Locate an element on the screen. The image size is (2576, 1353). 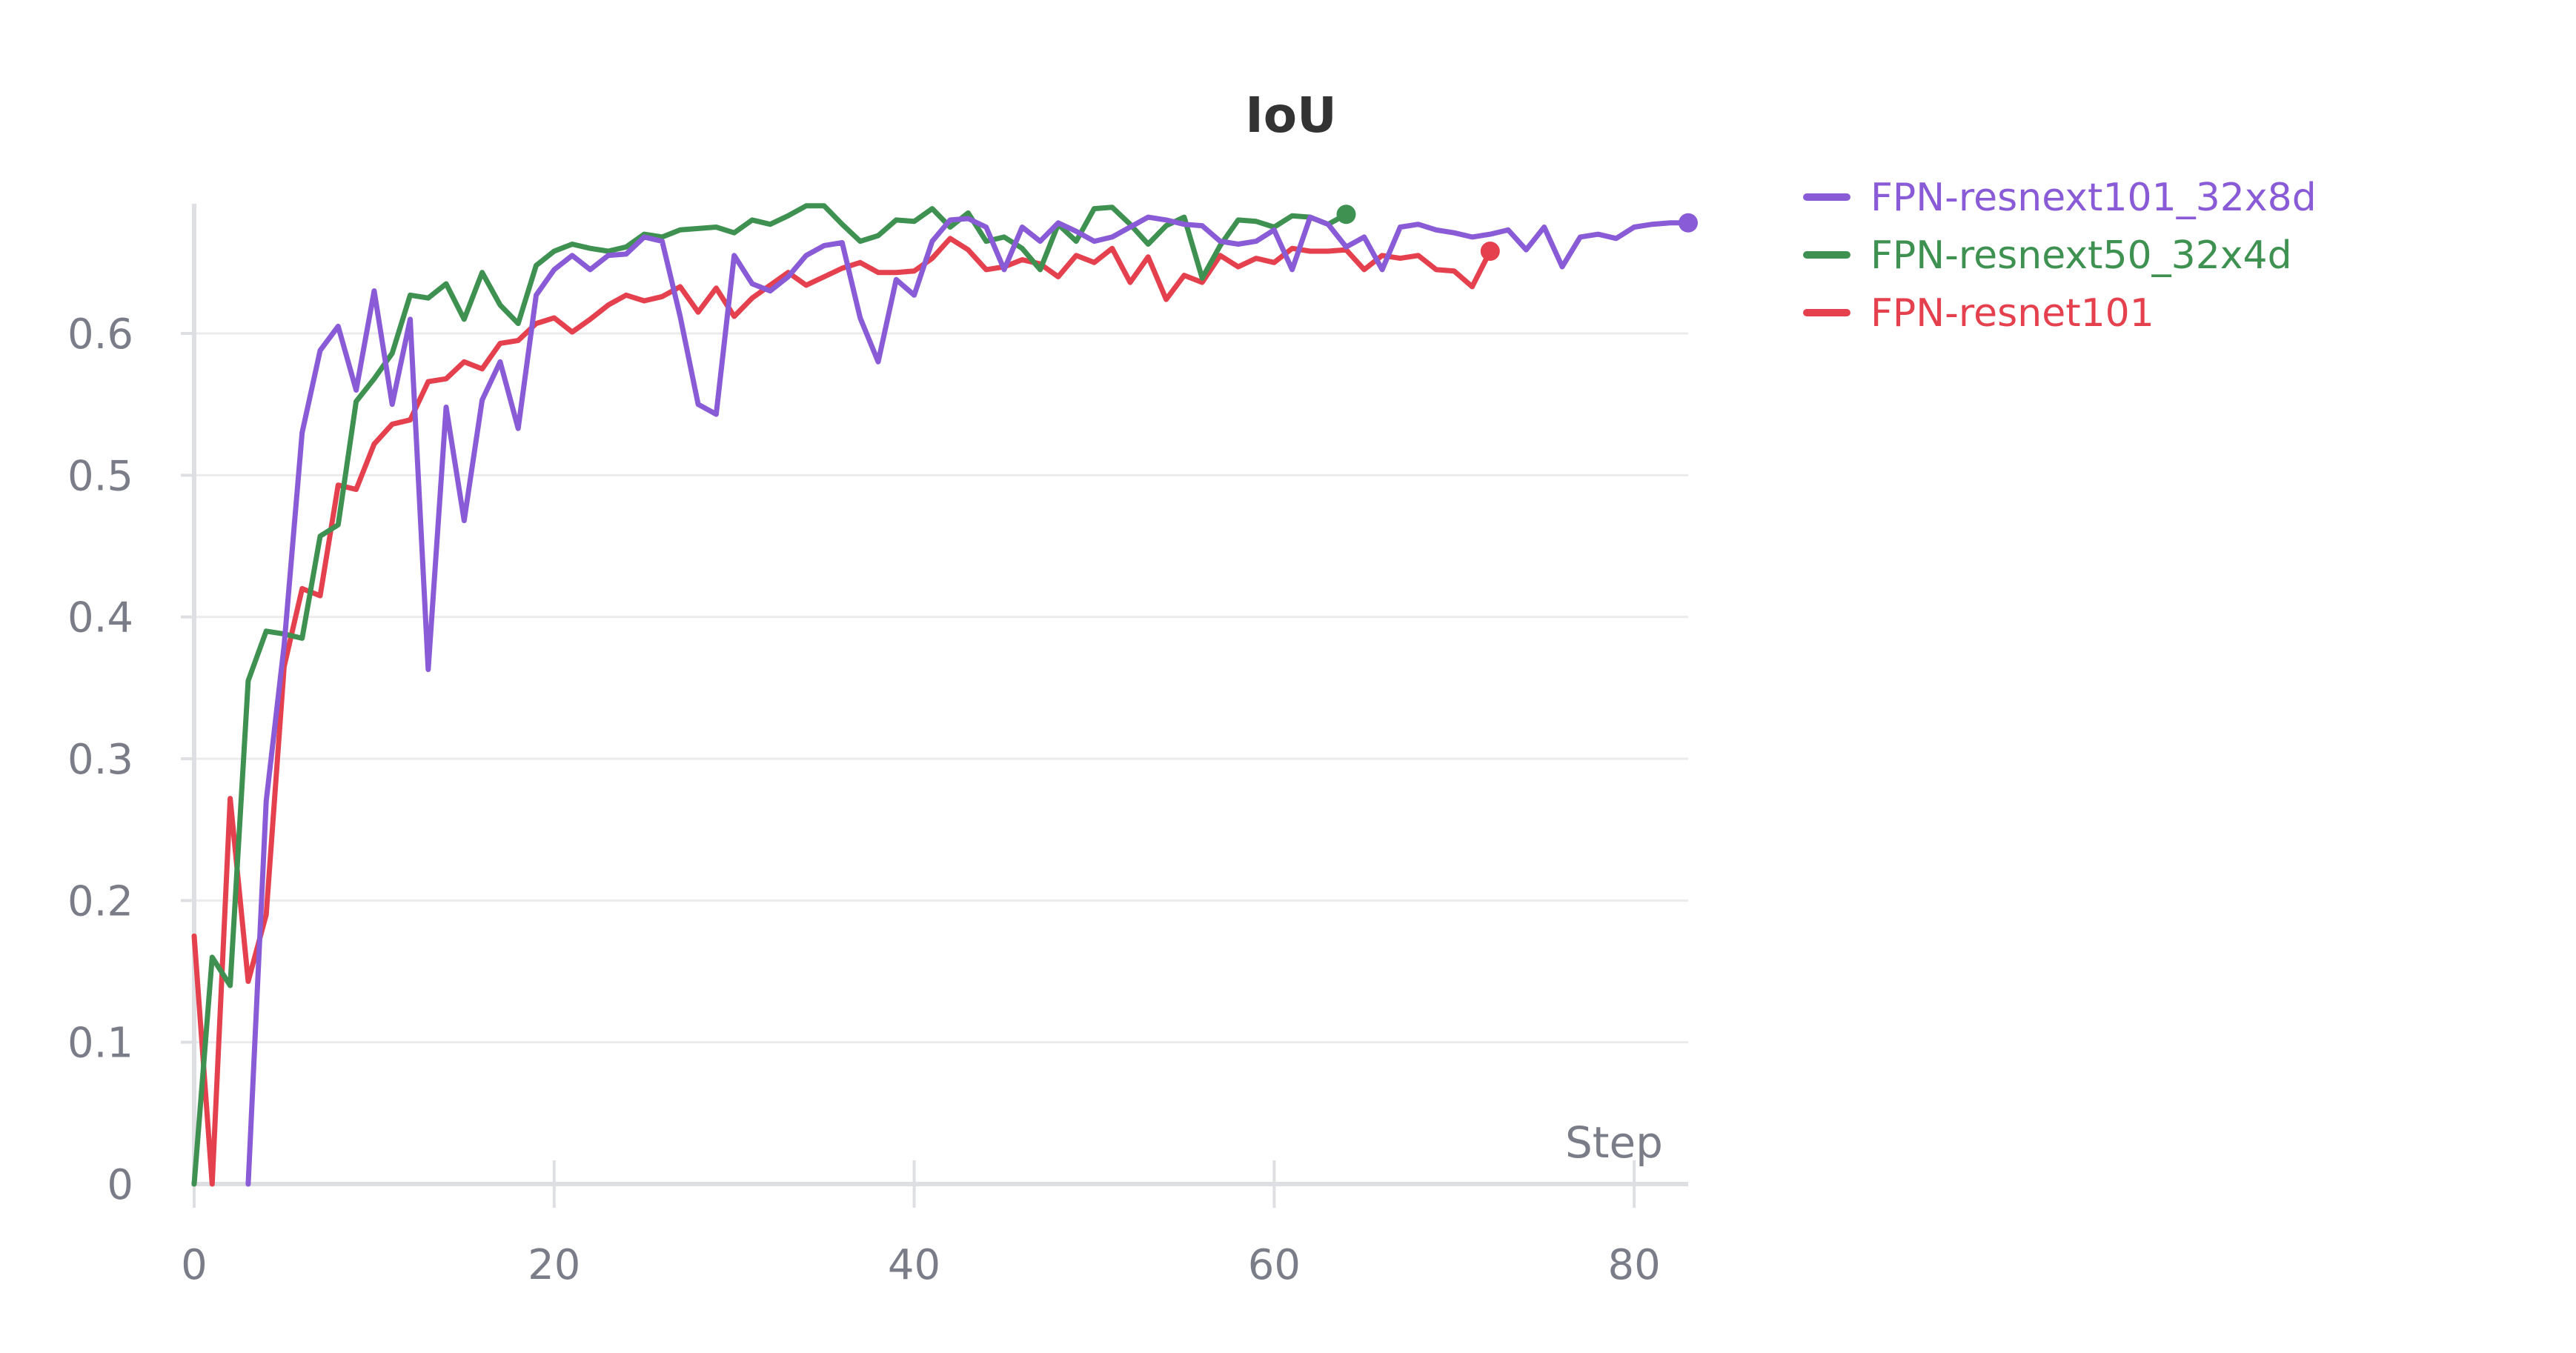
y-tick-label: 0 is located at coordinates (120, 1185).